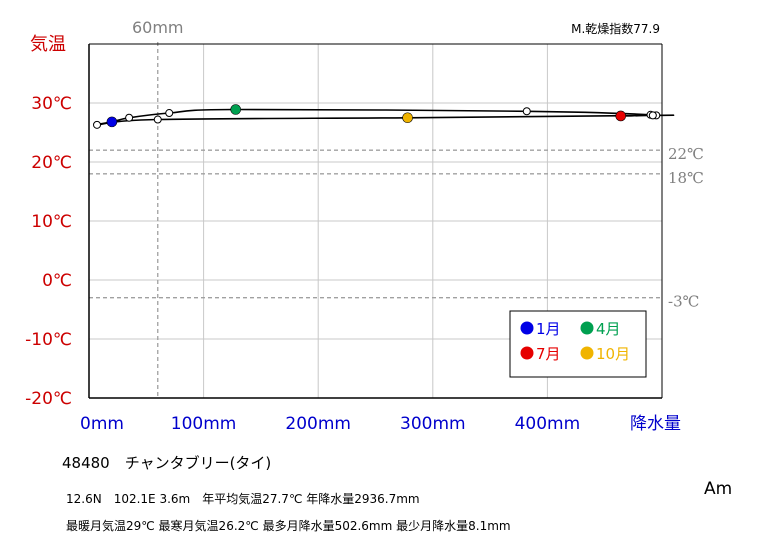 This screenshot has height=545, width=763. I want to click on aridity-index-label: M.乾燥指数77.9, so click(615, 28).